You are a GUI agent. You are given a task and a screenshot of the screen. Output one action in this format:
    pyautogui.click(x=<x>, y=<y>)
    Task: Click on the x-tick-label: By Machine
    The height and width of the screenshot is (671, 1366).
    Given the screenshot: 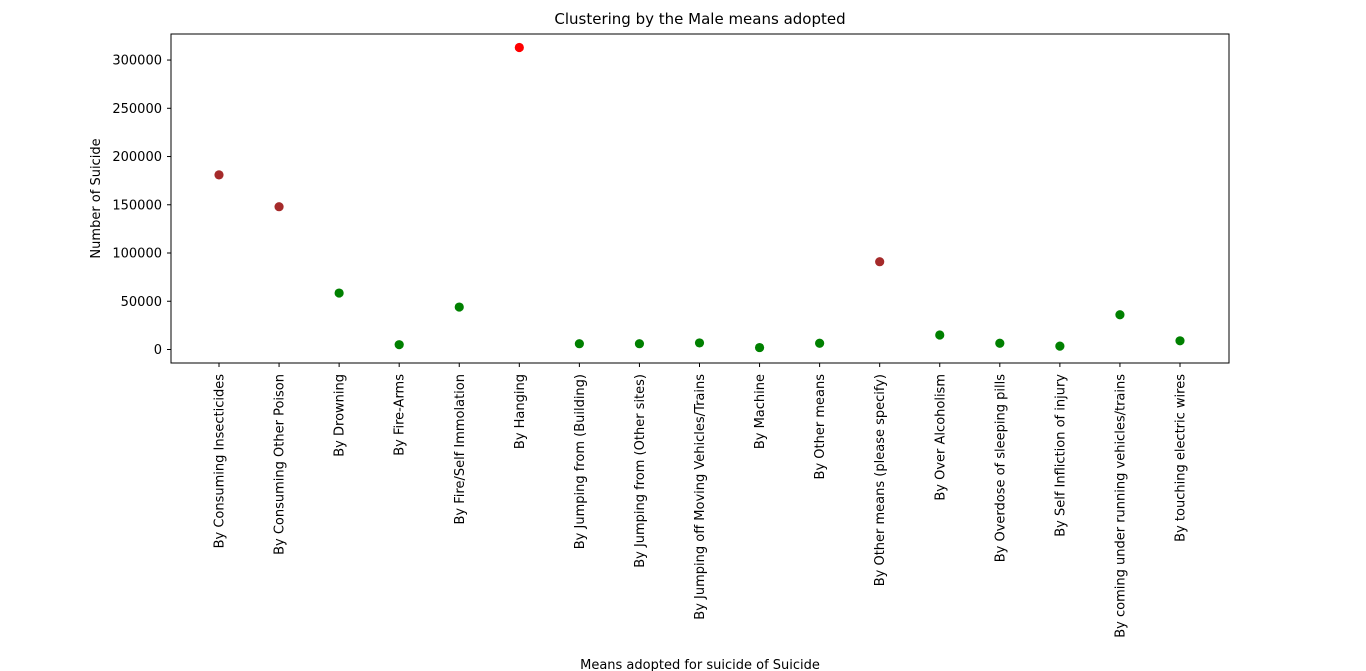 What is the action you would take?
    pyautogui.click(x=760, y=411)
    